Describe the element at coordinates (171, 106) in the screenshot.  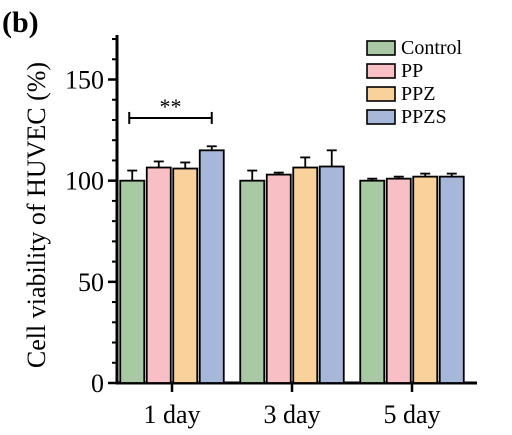
I see `significance-label: **` at that location.